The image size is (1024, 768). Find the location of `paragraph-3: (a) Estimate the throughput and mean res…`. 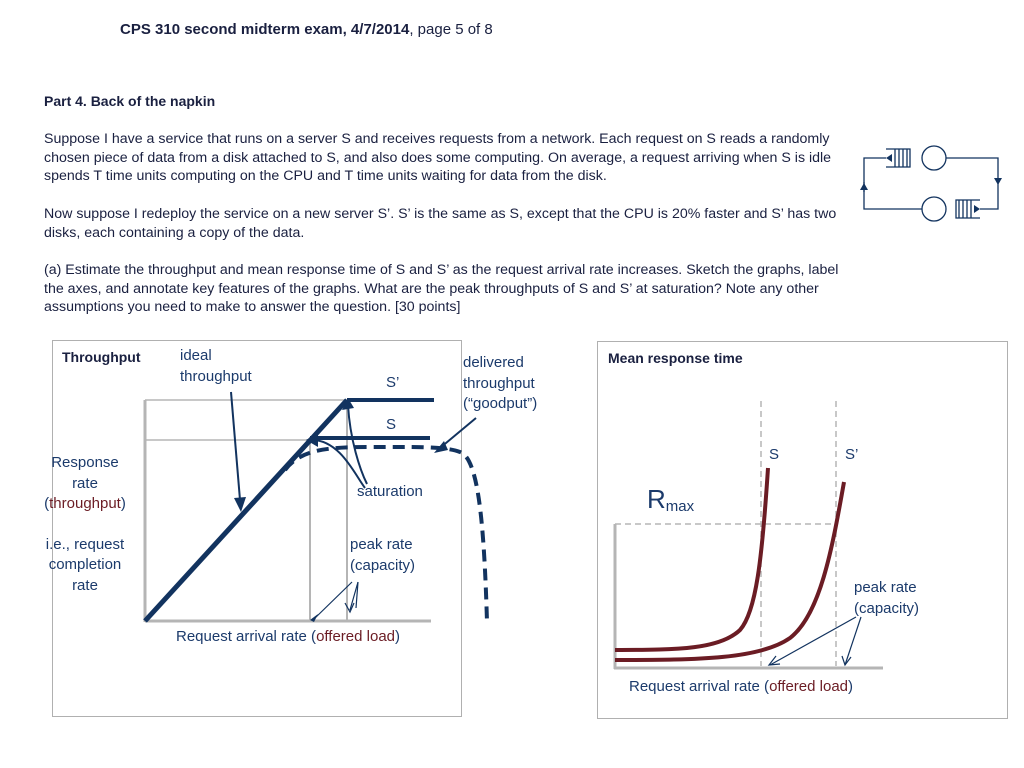

paragraph-3: (a) Estimate the throughput and mean res… is located at coordinates (441, 289).